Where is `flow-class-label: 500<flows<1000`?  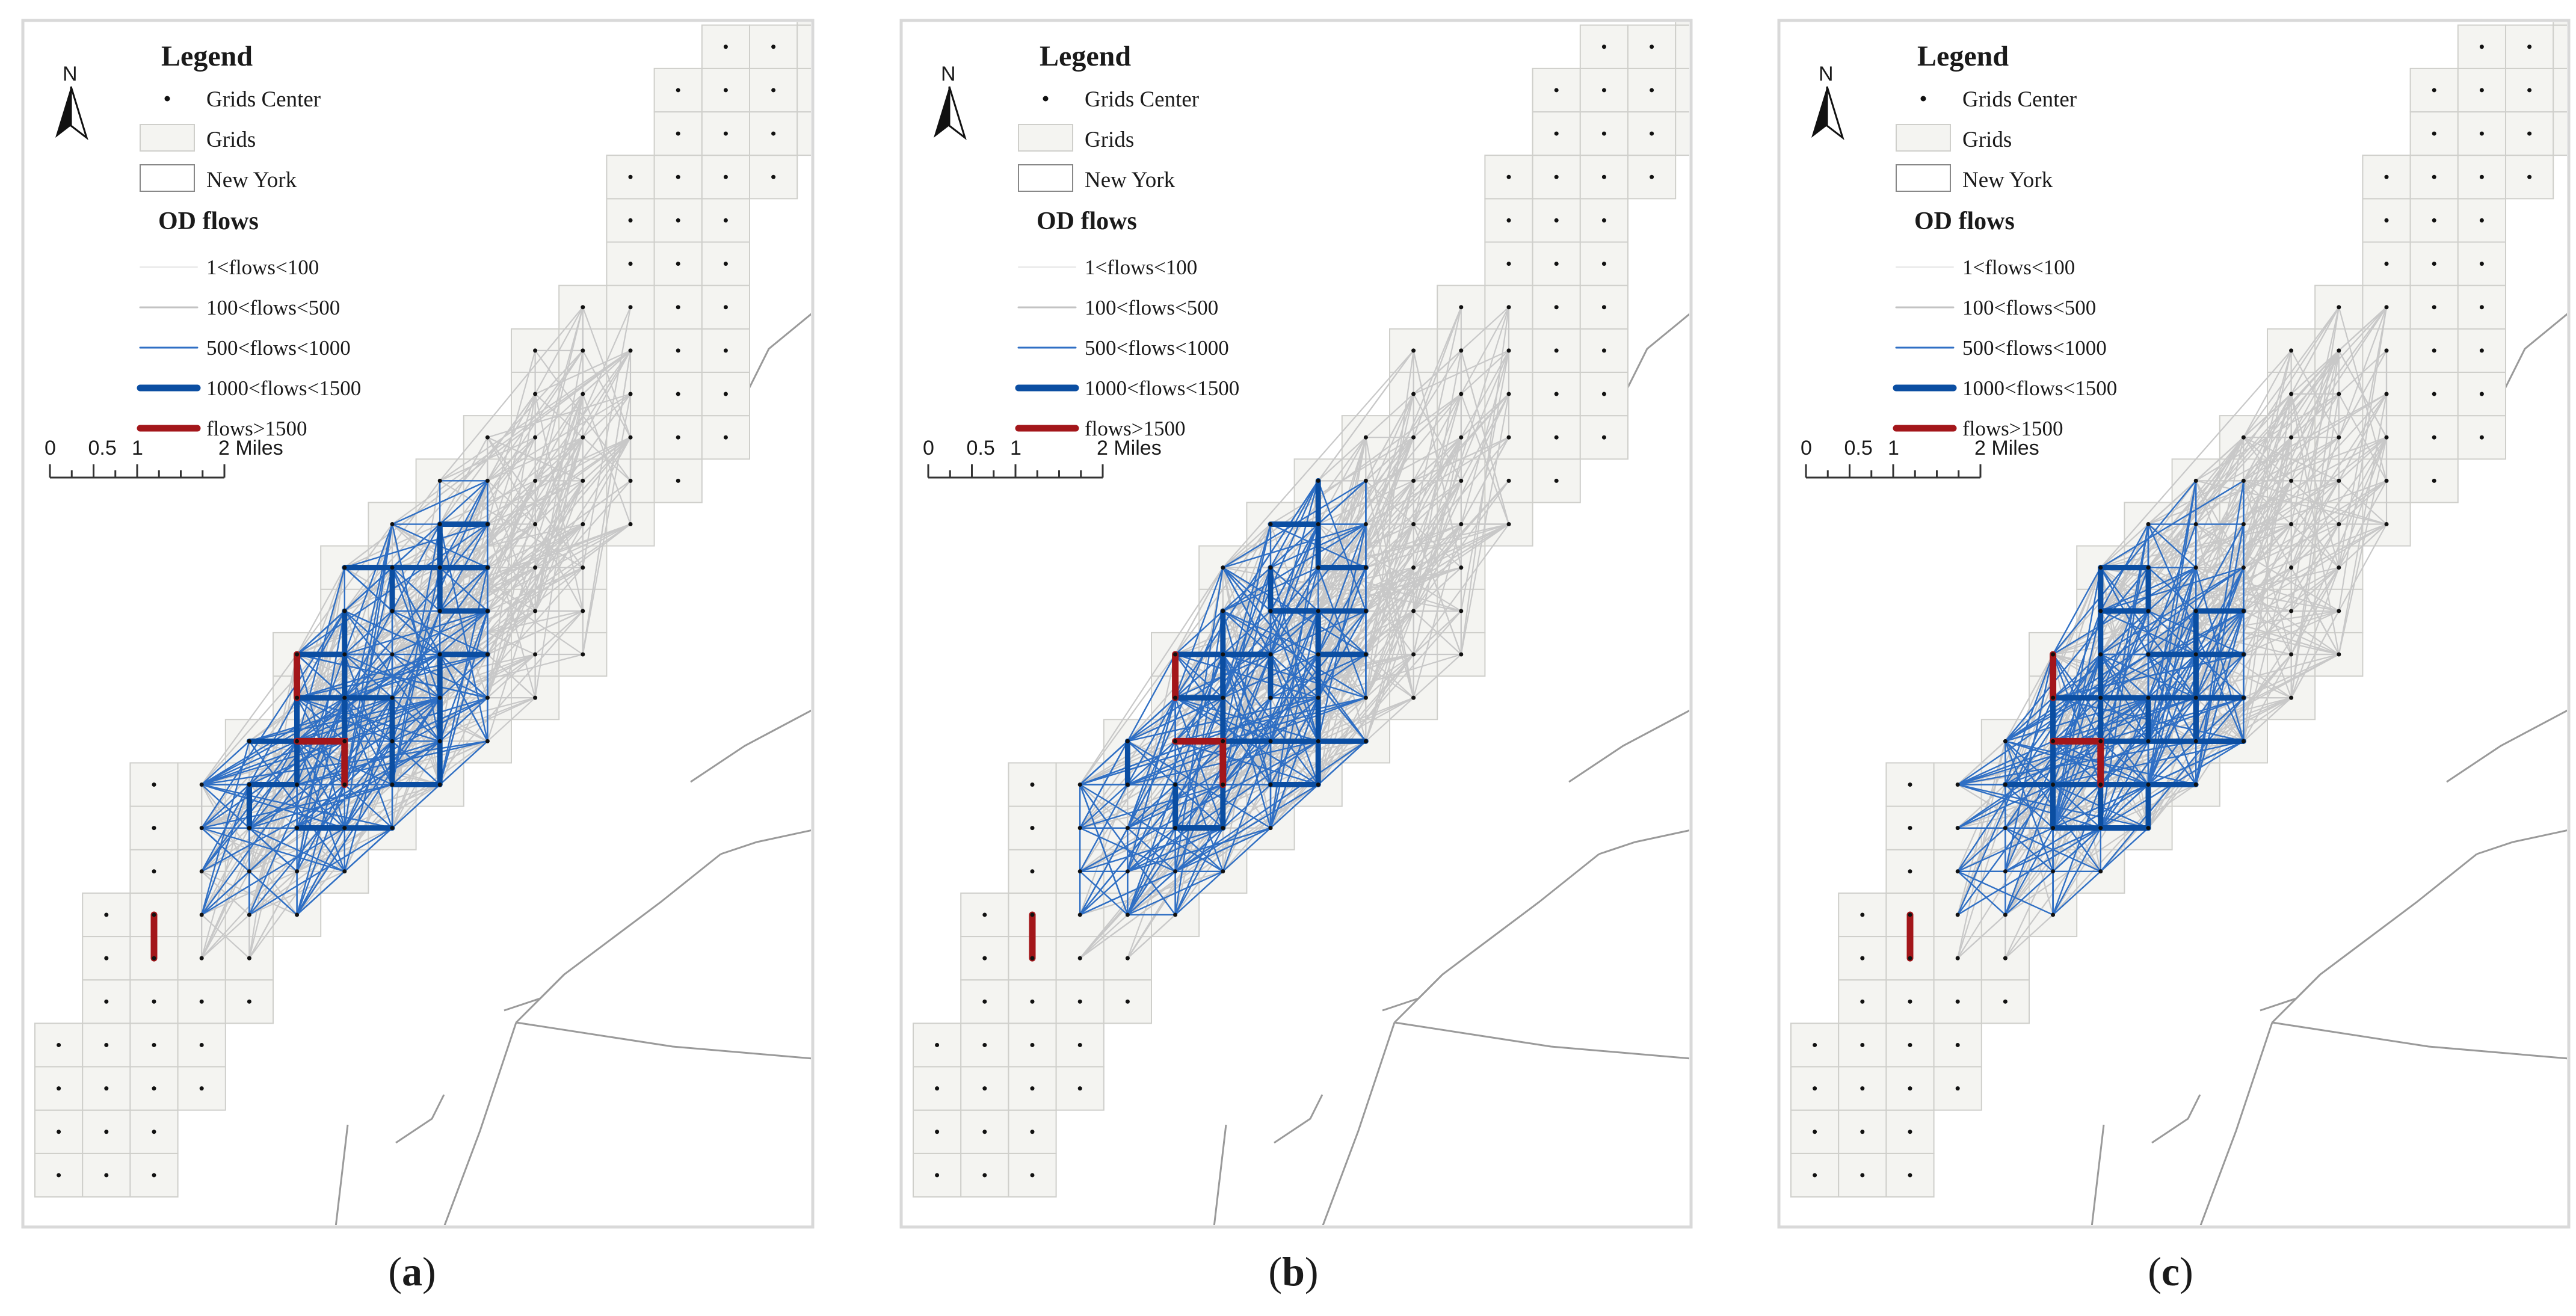
flow-class-label: 500<flows<1000 is located at coordinates (1157, 348).